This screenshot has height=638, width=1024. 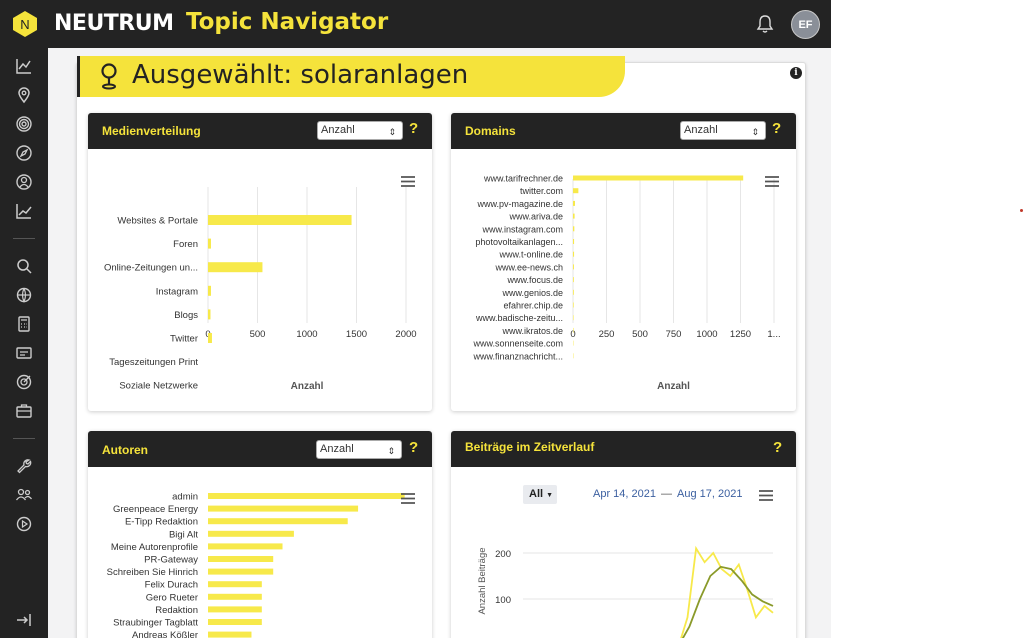 What do you see at coordinates (535, 217) in the screenshot?
I see `category-label: www.ariva.de` at bounding box center [535, 217].